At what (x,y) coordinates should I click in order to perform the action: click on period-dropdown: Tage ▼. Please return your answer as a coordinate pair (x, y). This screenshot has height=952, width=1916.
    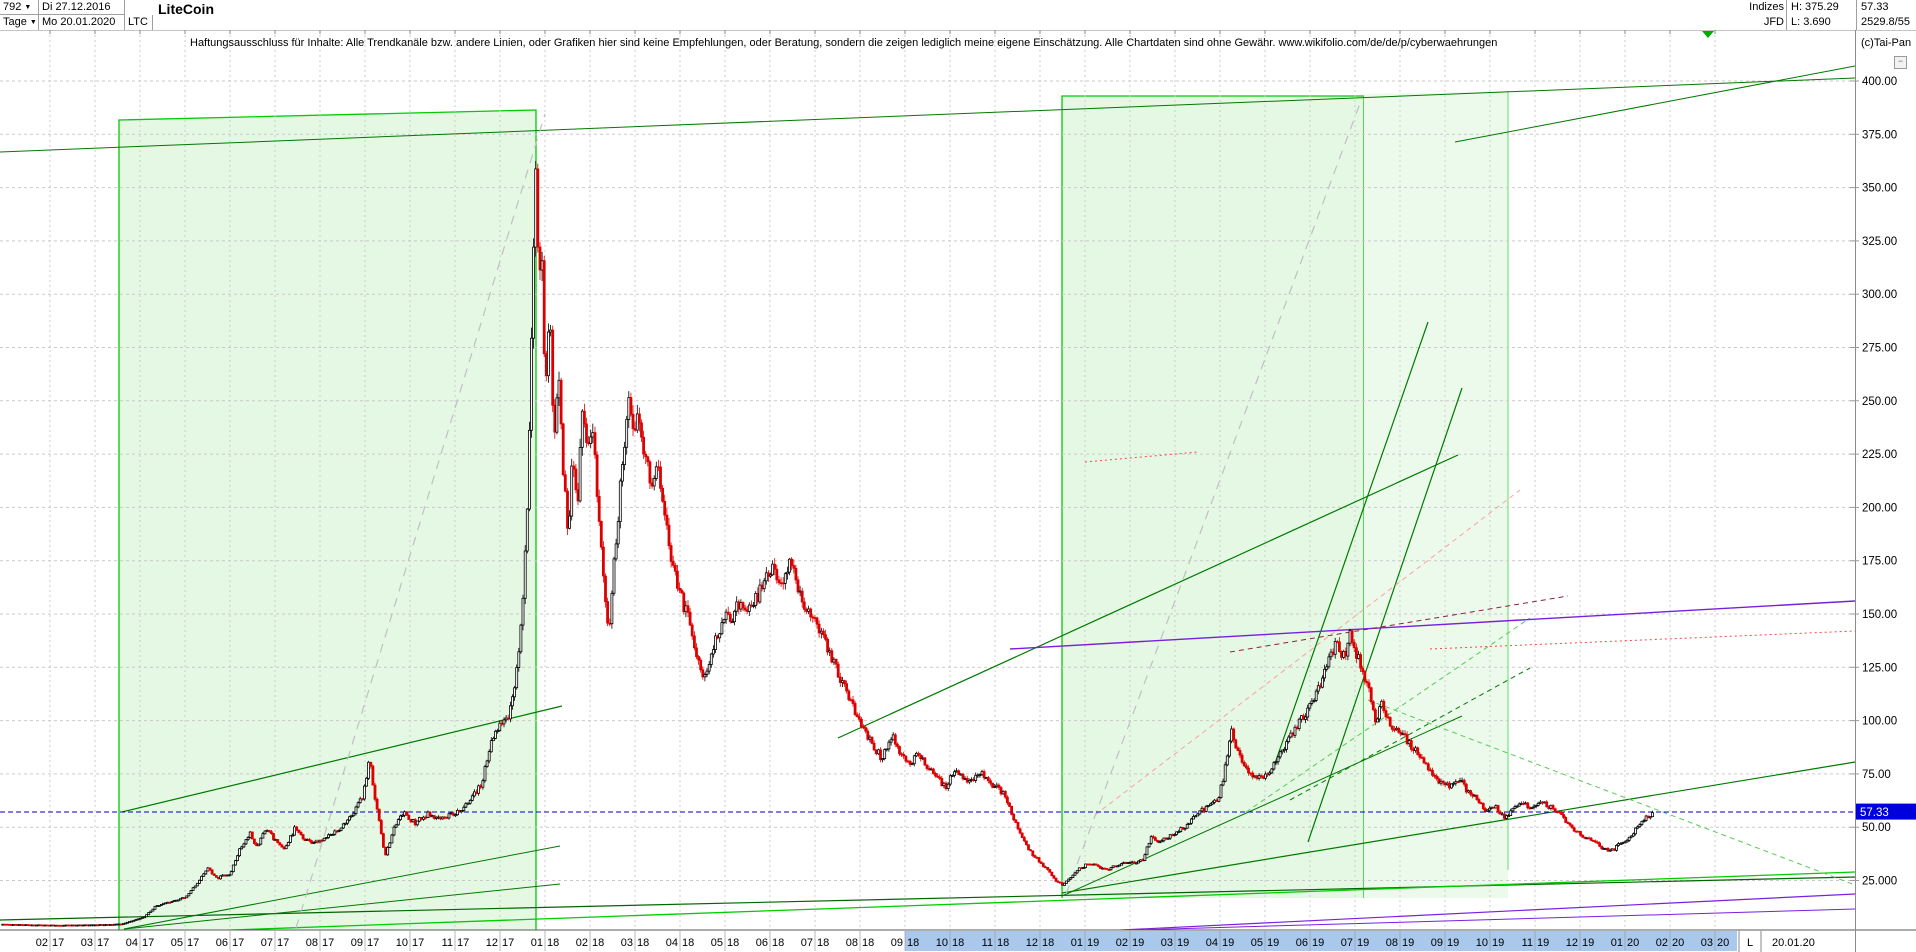
    Looking at the image, I should click on (19, 22).